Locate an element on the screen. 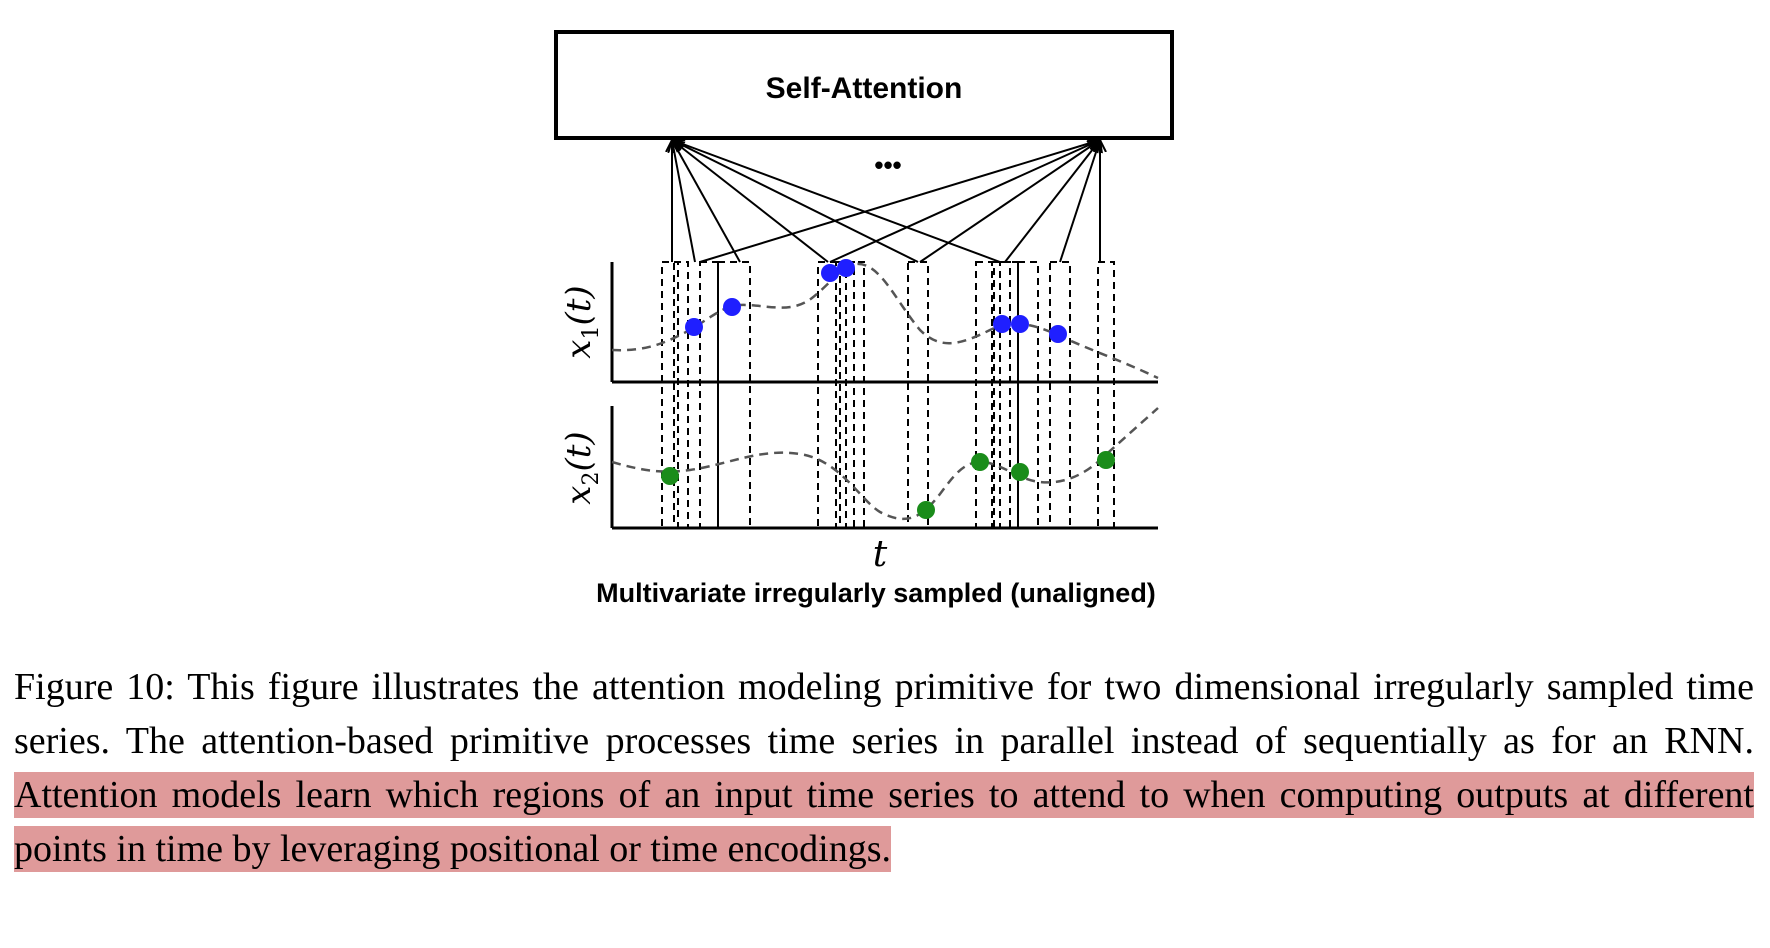 The width and height of the screenshot is (1770, 948). x1-axis-arg: (t) is located at coordinates (579, 305).